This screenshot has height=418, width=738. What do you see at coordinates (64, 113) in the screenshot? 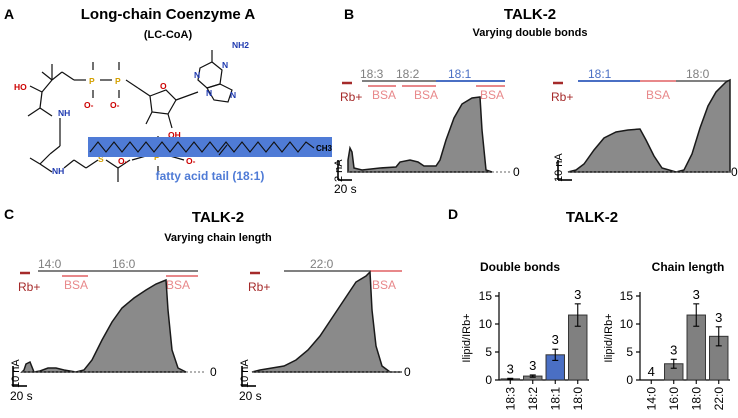
I see `atom-nh1: NH` at bounding box center [64, 113].